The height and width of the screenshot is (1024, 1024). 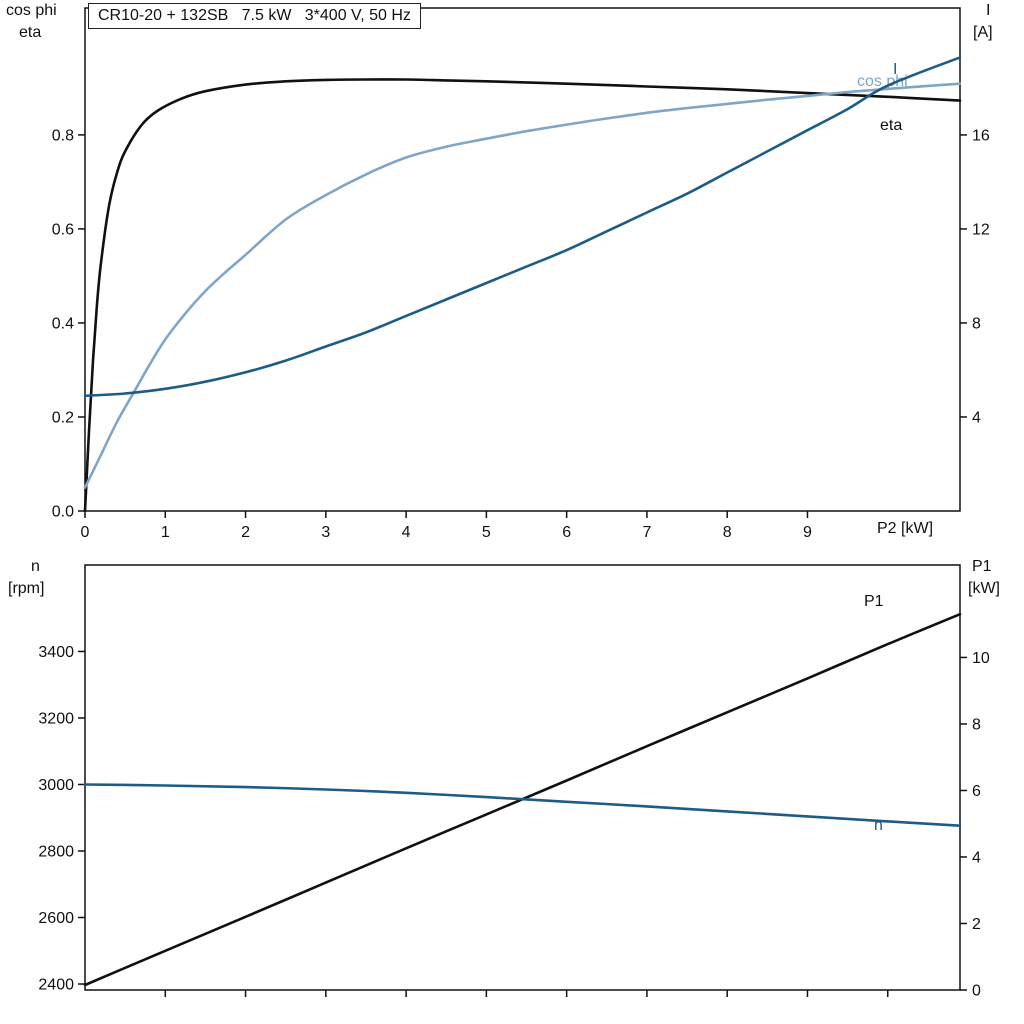 I want to click on left-tick-label: 0.2, so click(x=63, y=418).